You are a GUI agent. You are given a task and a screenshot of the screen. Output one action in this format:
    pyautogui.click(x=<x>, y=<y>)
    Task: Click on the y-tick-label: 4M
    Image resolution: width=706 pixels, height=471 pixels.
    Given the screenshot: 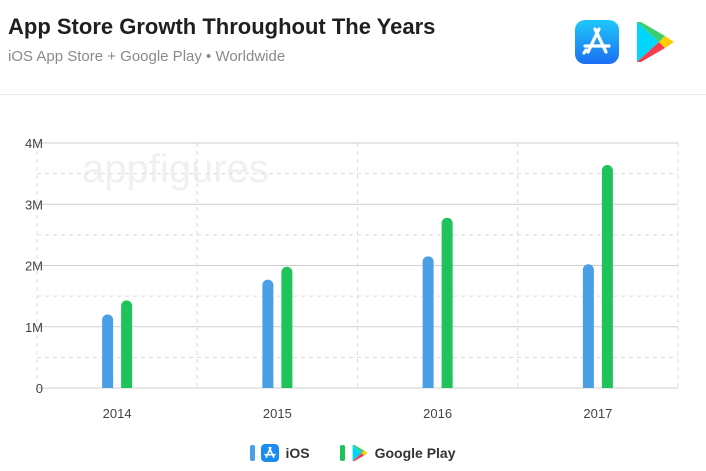 What is the action you would take?
    pyautogui.click(x=34, y=143)
    